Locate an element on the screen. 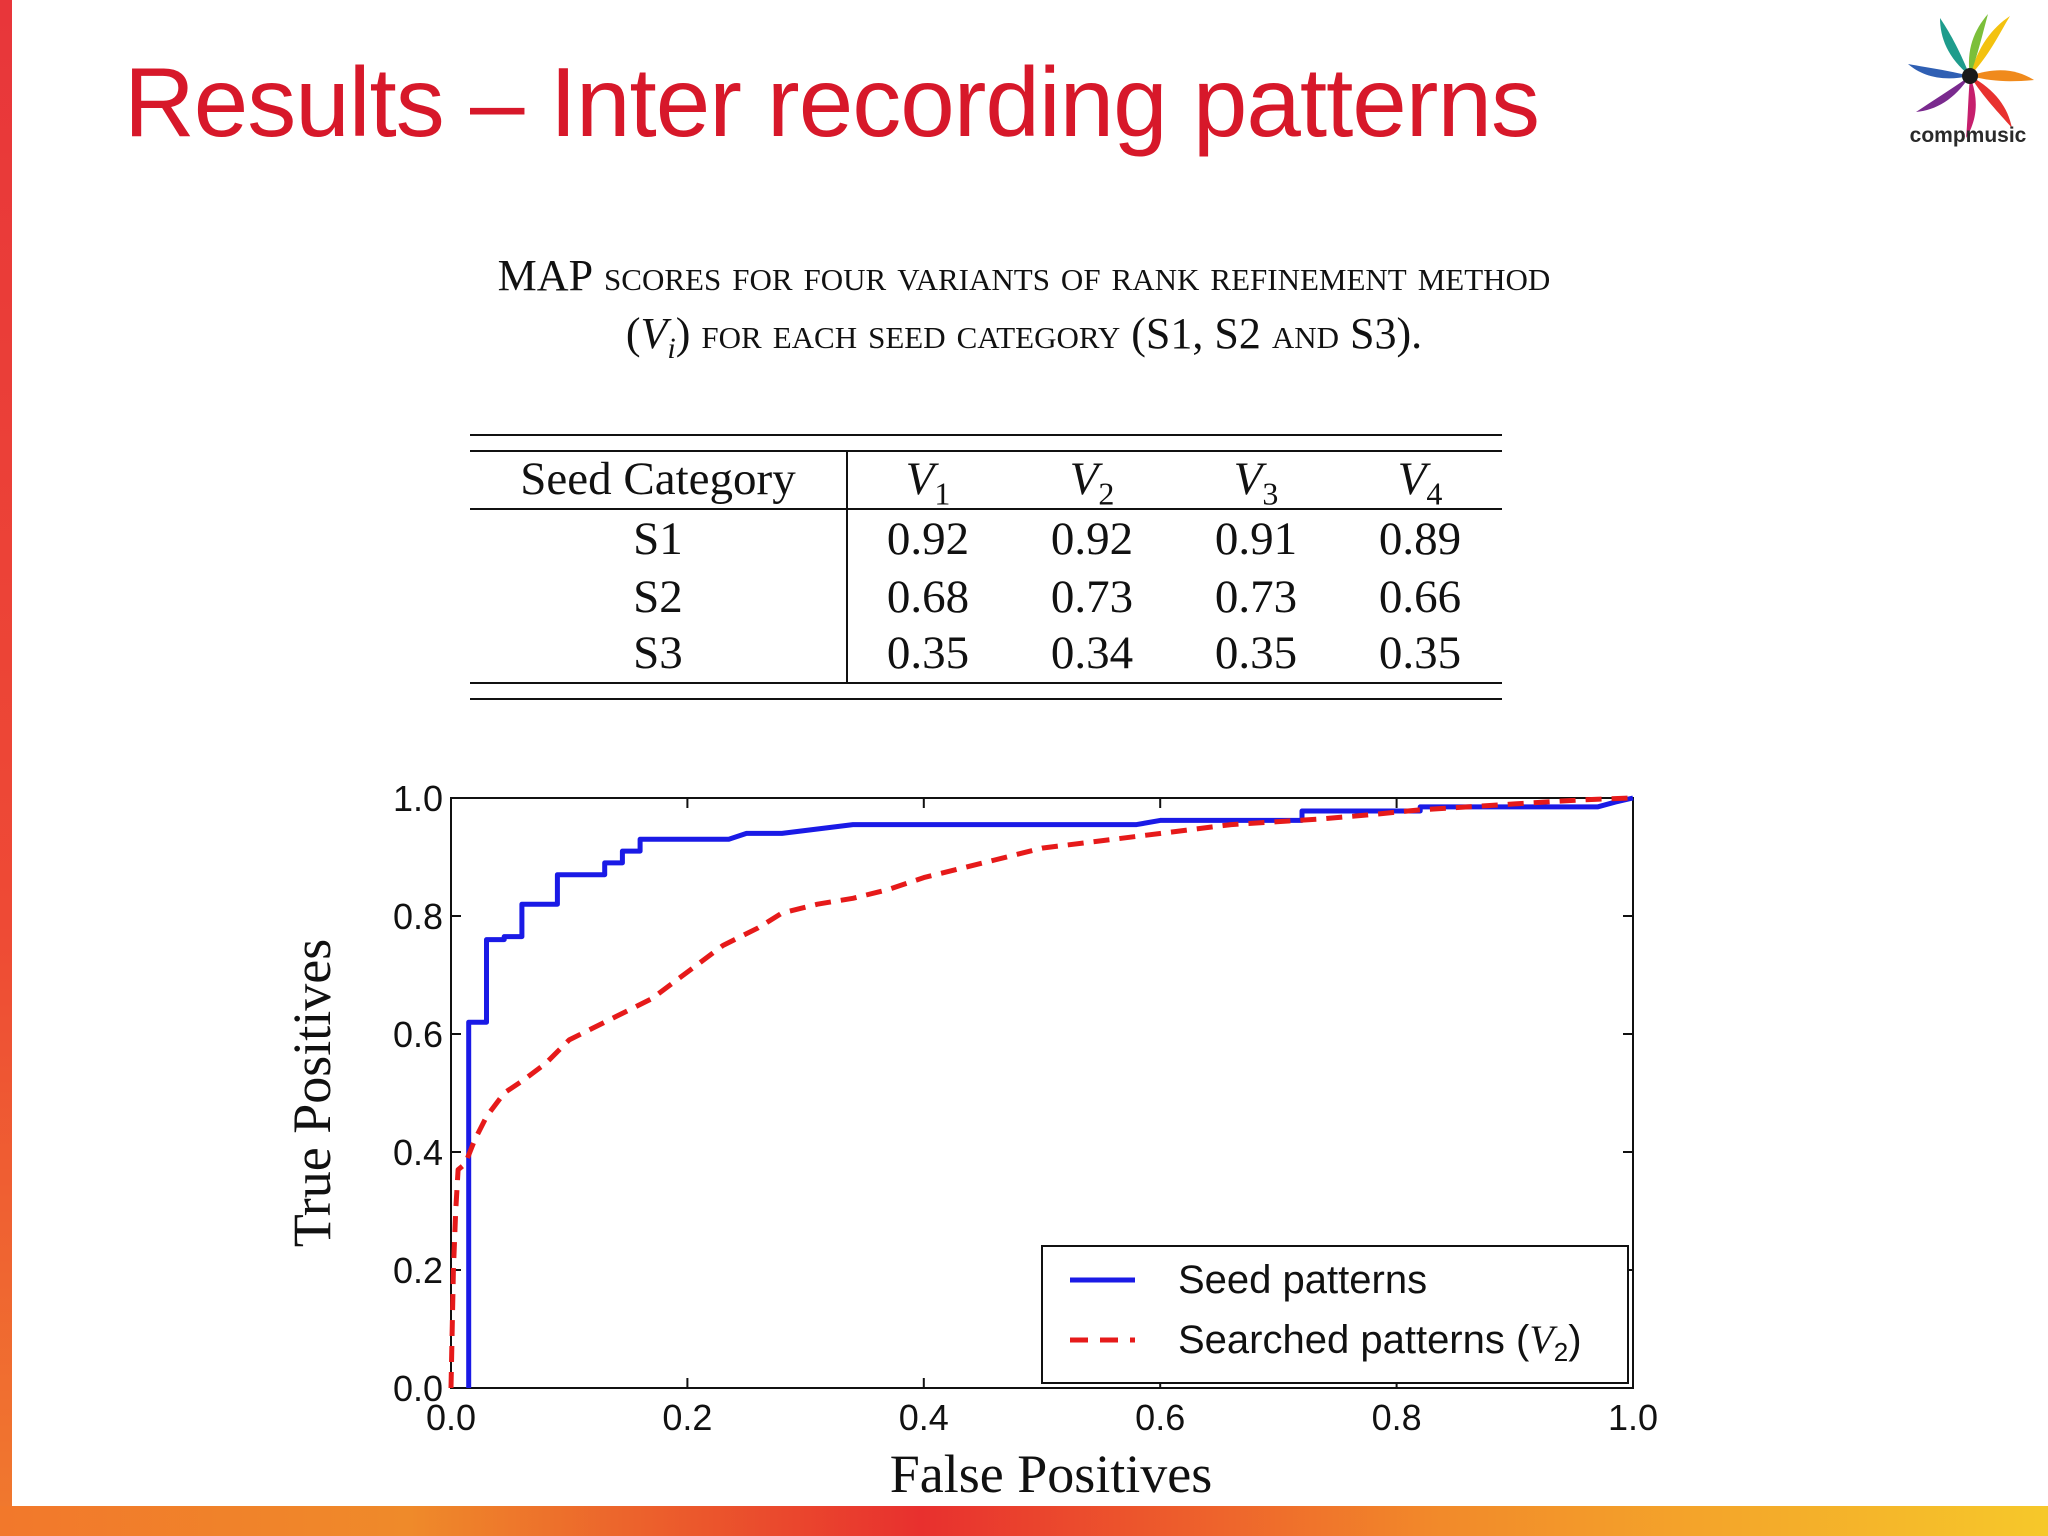 The image size is (2048, 1536). left-accent-stripe is located at coordinates (6, 768).